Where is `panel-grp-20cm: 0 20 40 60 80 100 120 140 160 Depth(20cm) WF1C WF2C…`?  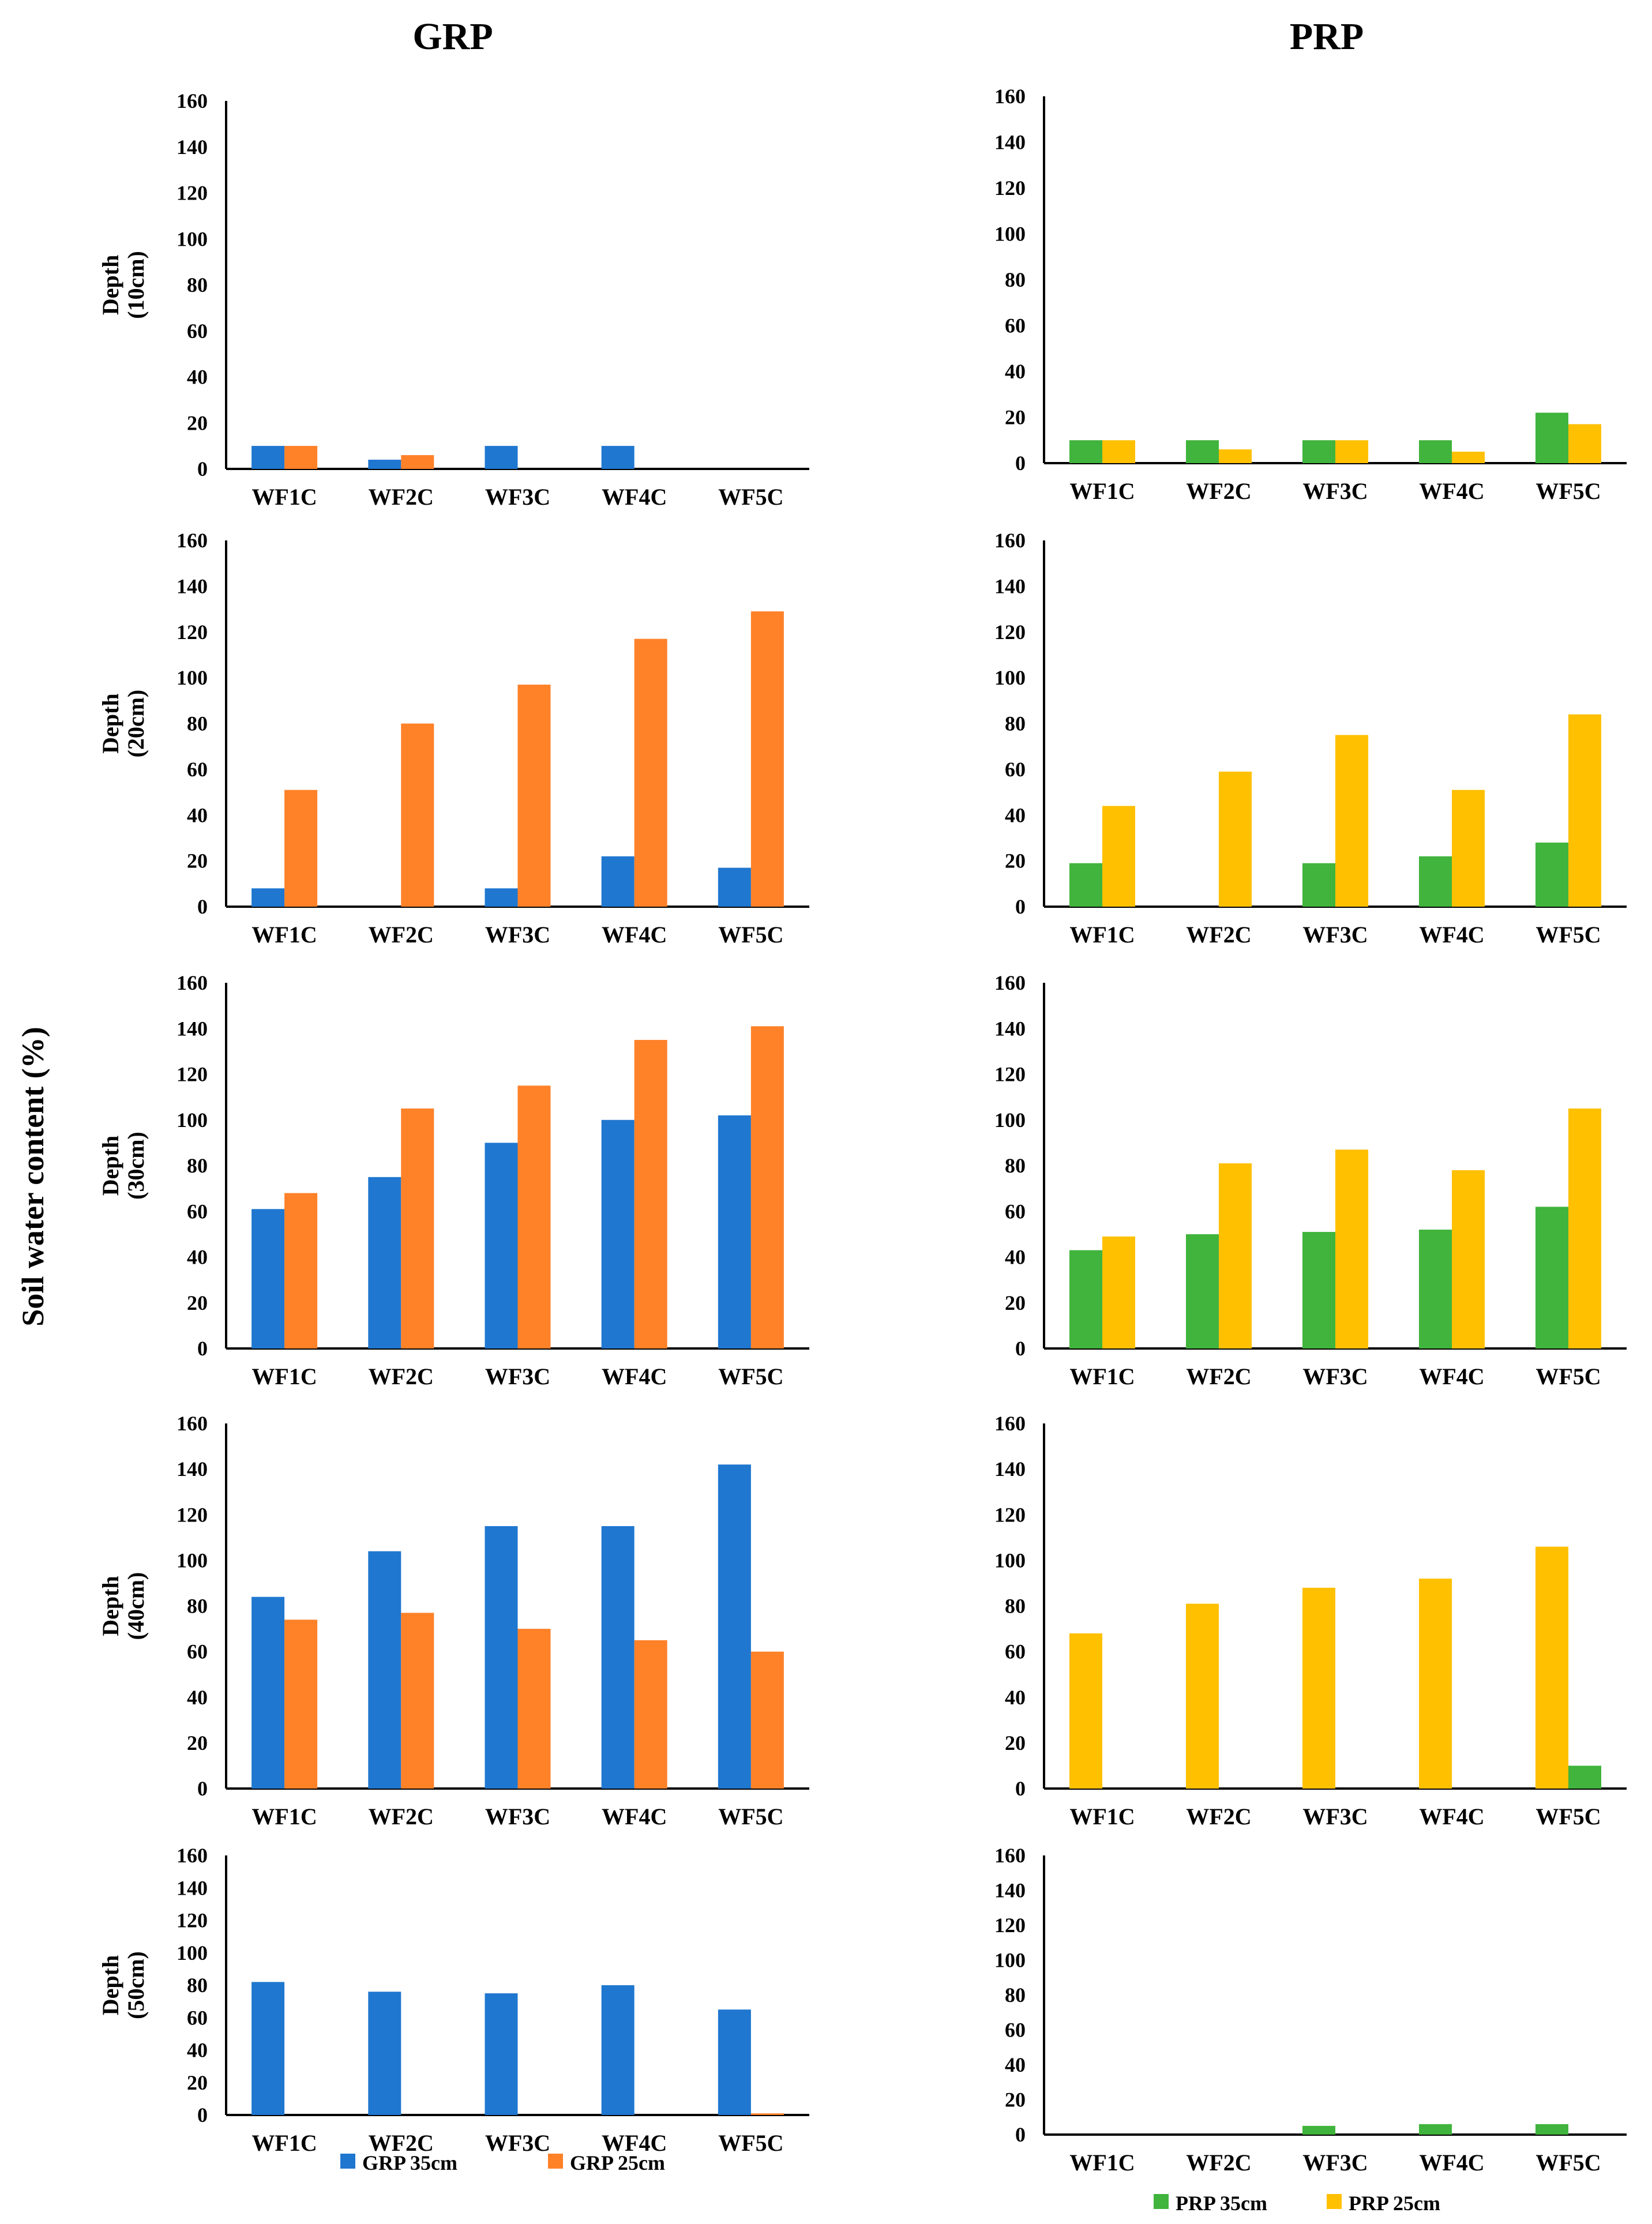
panel-grp-20cm: 0 20 40 60 80 100 120 140 160 Depth(20cm) WF1C WF2C… is located at coordinates (453, 738).